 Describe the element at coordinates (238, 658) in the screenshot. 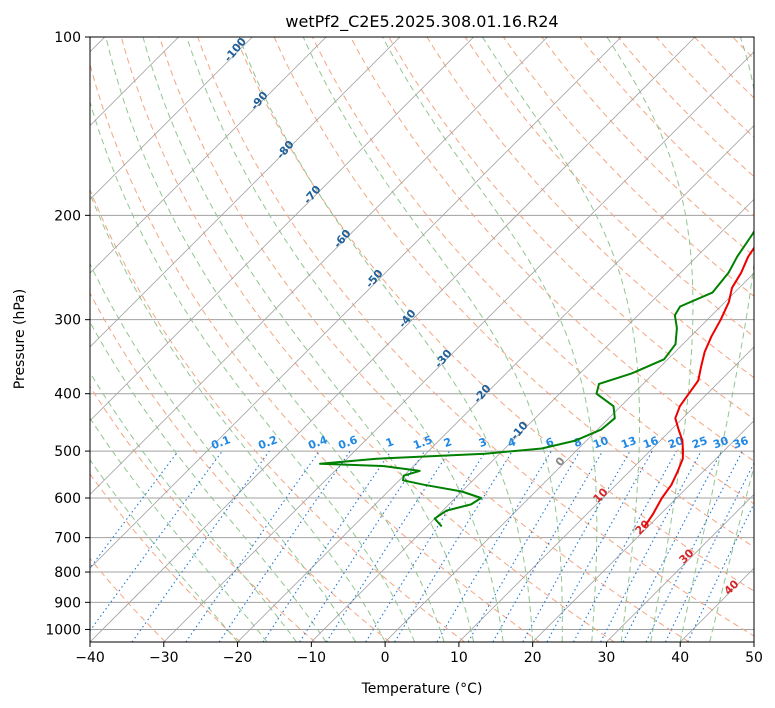

I see `x-tick-label: −20` at that location.